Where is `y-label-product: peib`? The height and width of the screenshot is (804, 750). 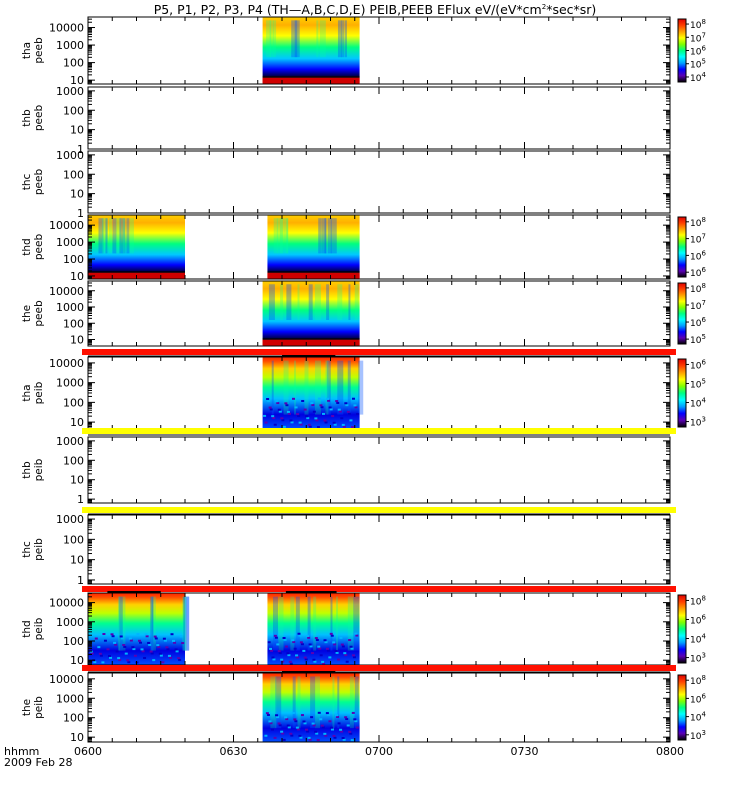 y-label-product: peib is located at coordinates (39, 628).